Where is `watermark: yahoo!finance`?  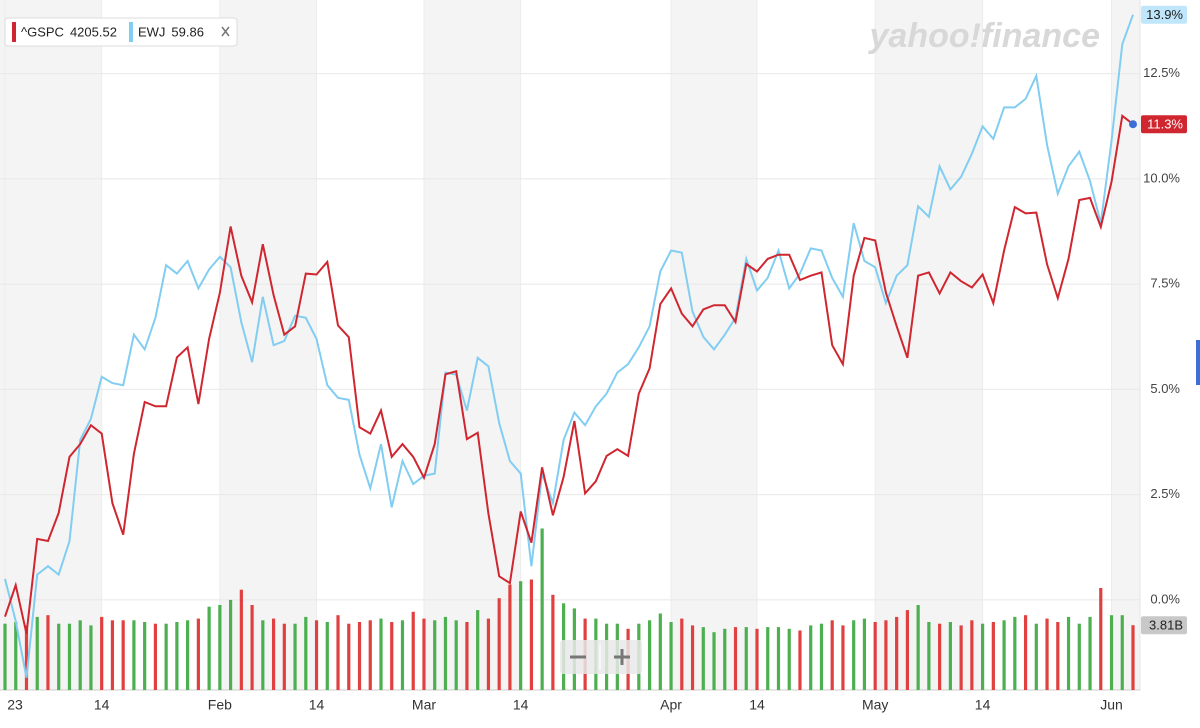 watermark: yahoo!finance is located at coordinates (984, 36).